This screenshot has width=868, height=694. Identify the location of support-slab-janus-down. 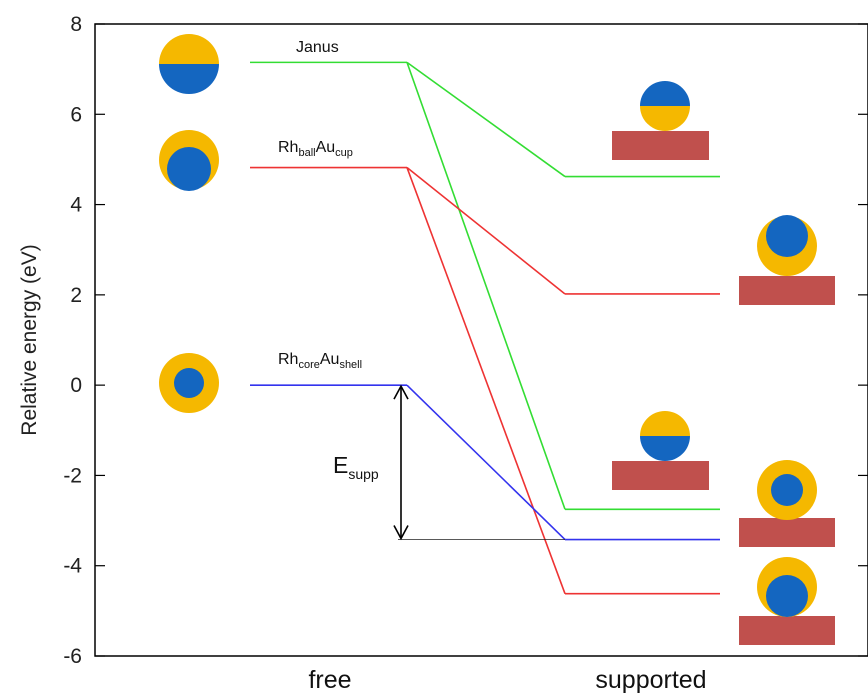
(660, 475).